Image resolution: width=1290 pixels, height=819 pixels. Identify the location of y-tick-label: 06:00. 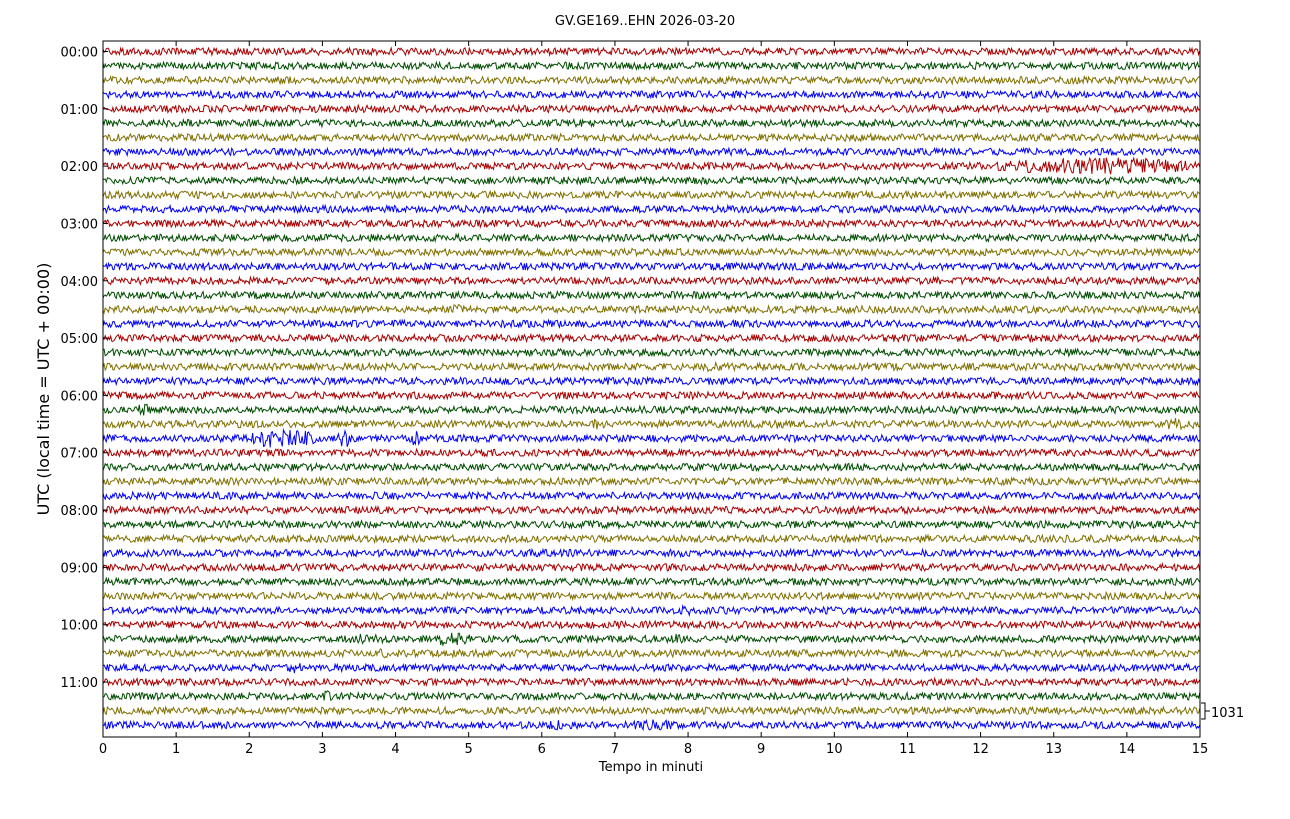
(79, 396).